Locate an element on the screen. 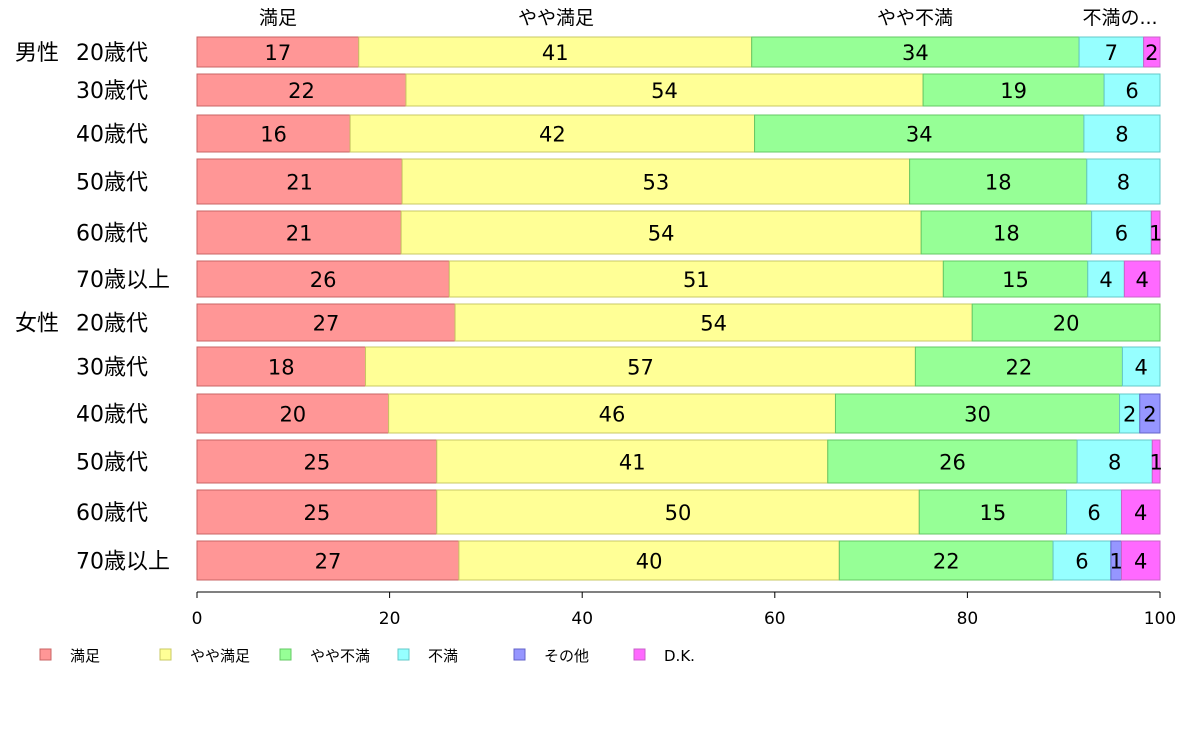 The height and width of the screenshot is (736, 1188). data-label: 46 is located at coordinates (612, 415).